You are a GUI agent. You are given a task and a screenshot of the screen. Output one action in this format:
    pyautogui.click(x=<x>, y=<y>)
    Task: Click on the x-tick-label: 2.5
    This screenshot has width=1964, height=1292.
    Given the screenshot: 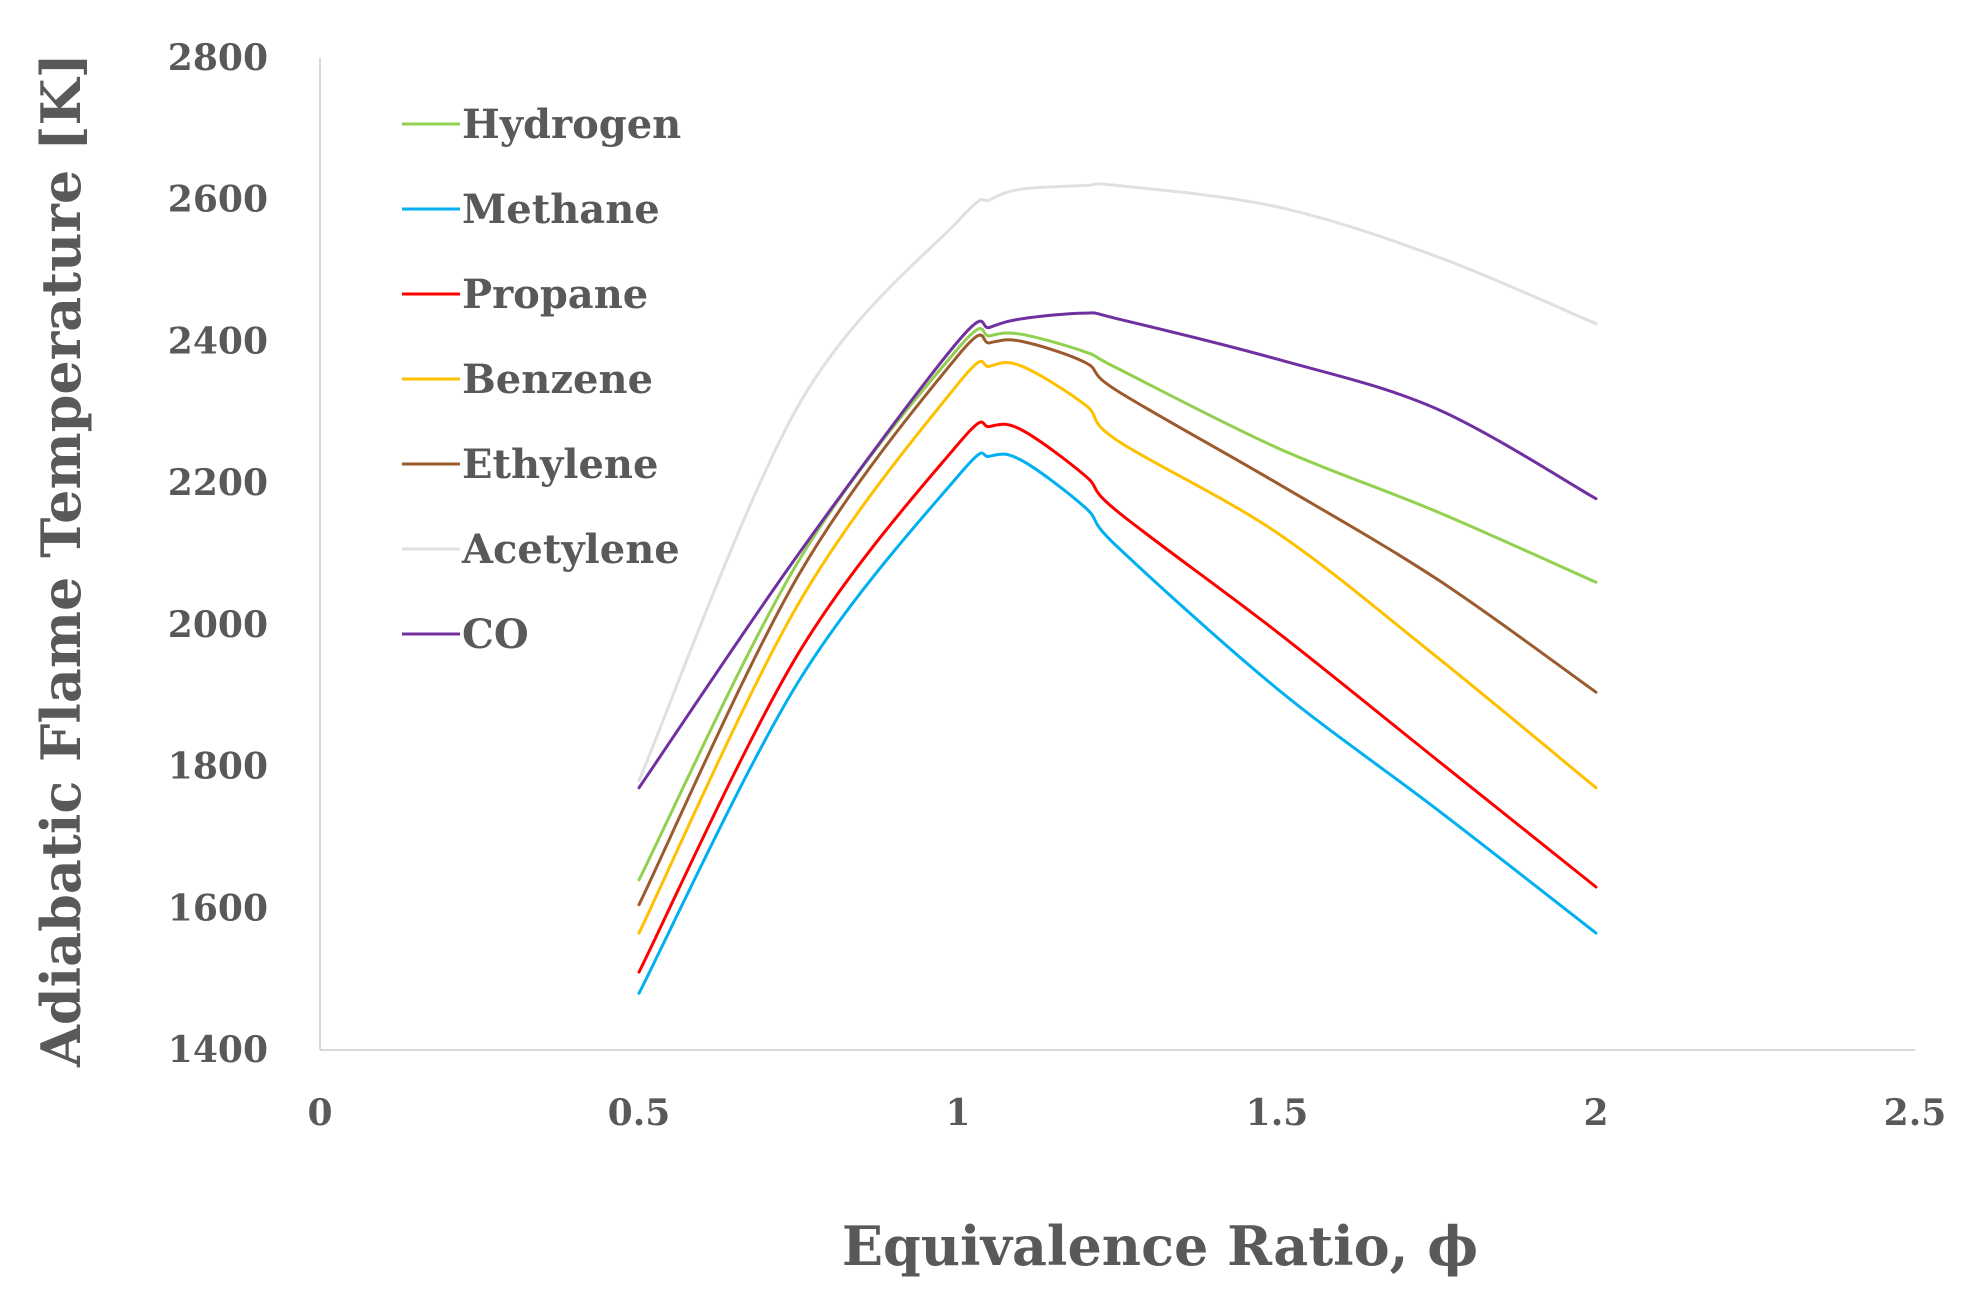 What is the action you would take?
    pyautogui.click(x=1915, y=1113)
    